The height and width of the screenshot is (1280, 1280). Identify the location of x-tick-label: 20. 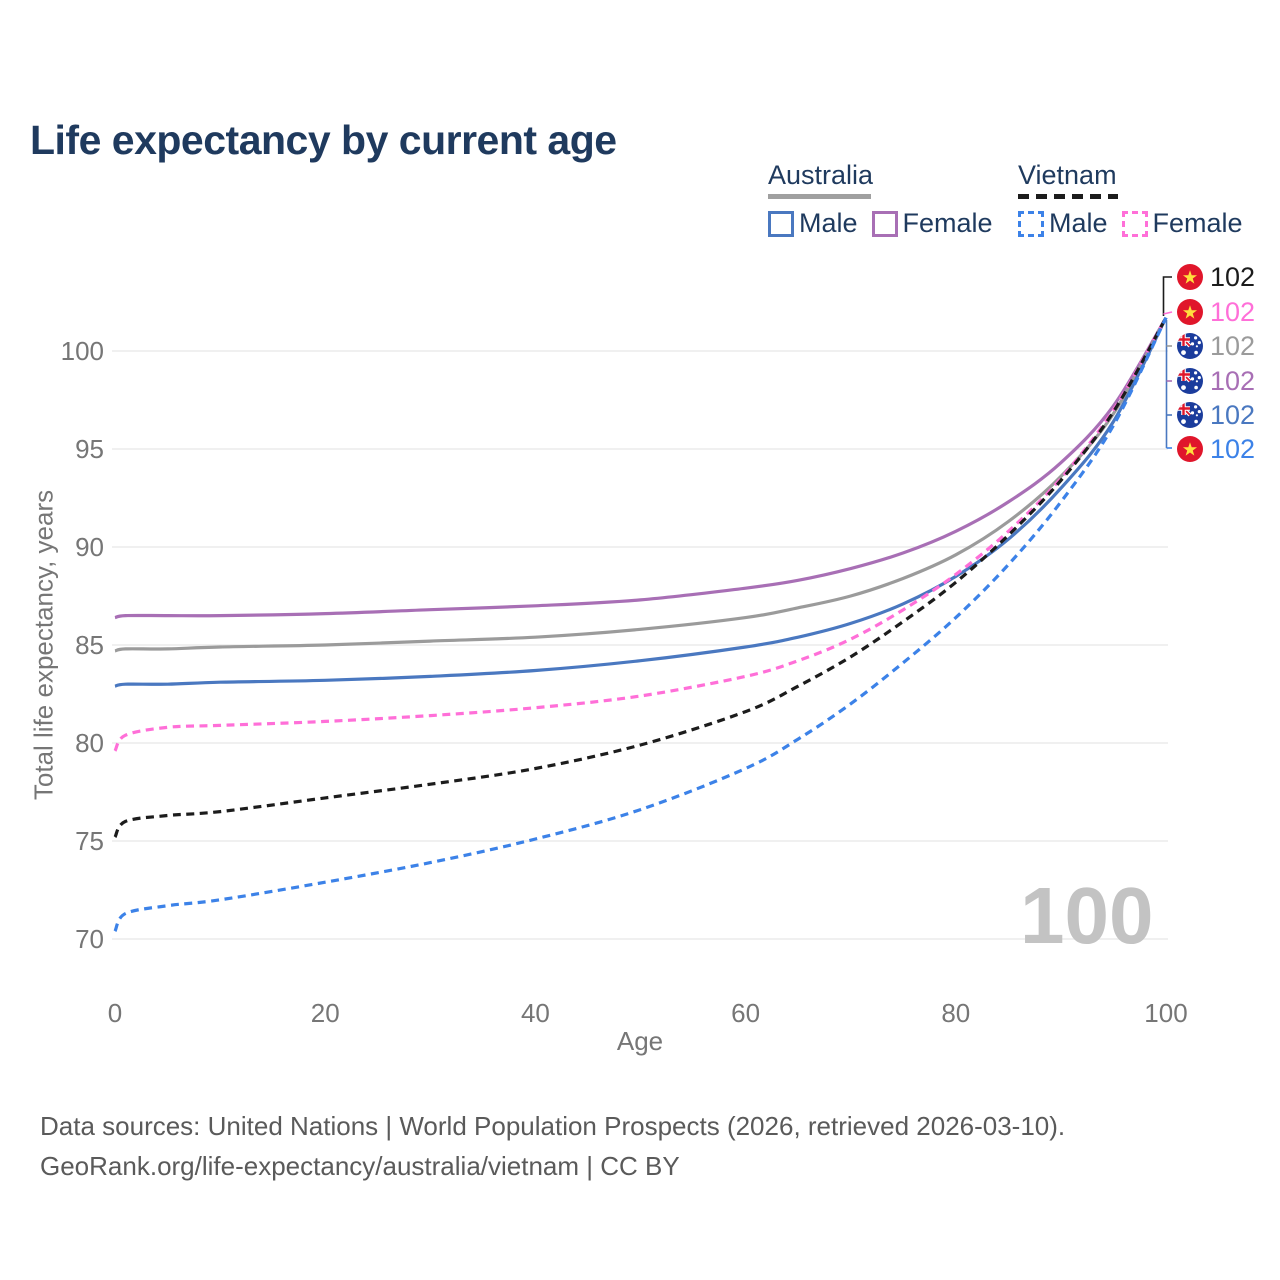
(325, 1013).